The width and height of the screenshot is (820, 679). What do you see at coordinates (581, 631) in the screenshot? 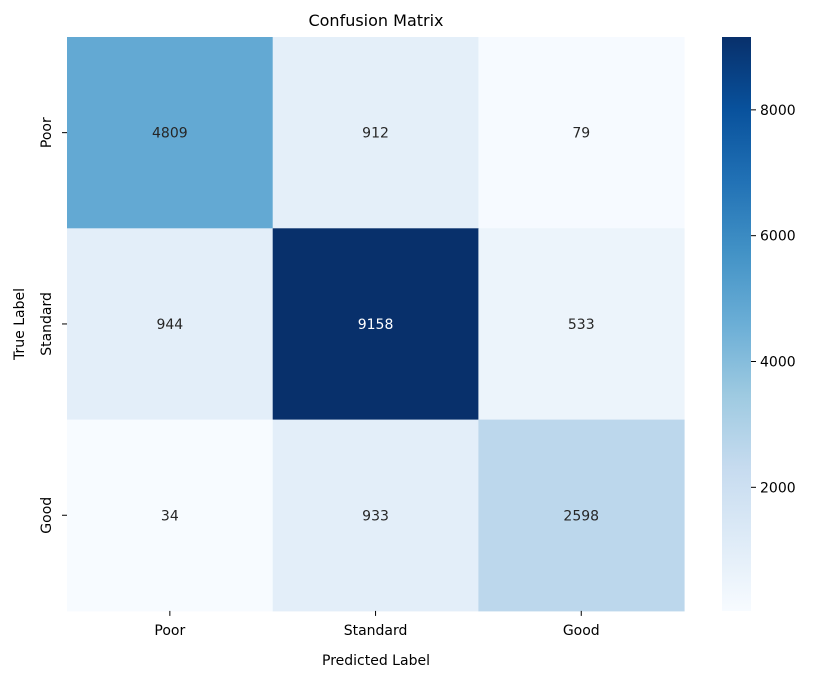
I see `x-tick-label: Good` at bounding box center [581, 631].